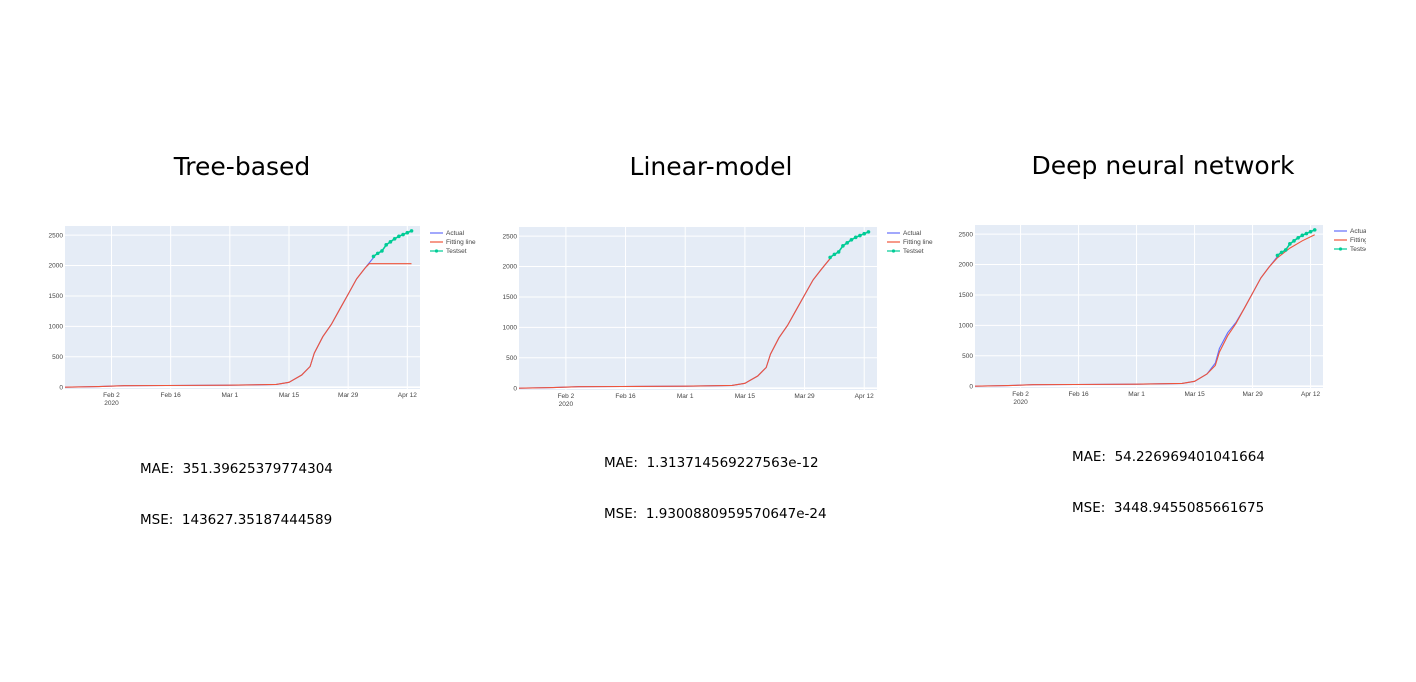  I want to click on legend-label-testset: Testset, so click(1360, 249).